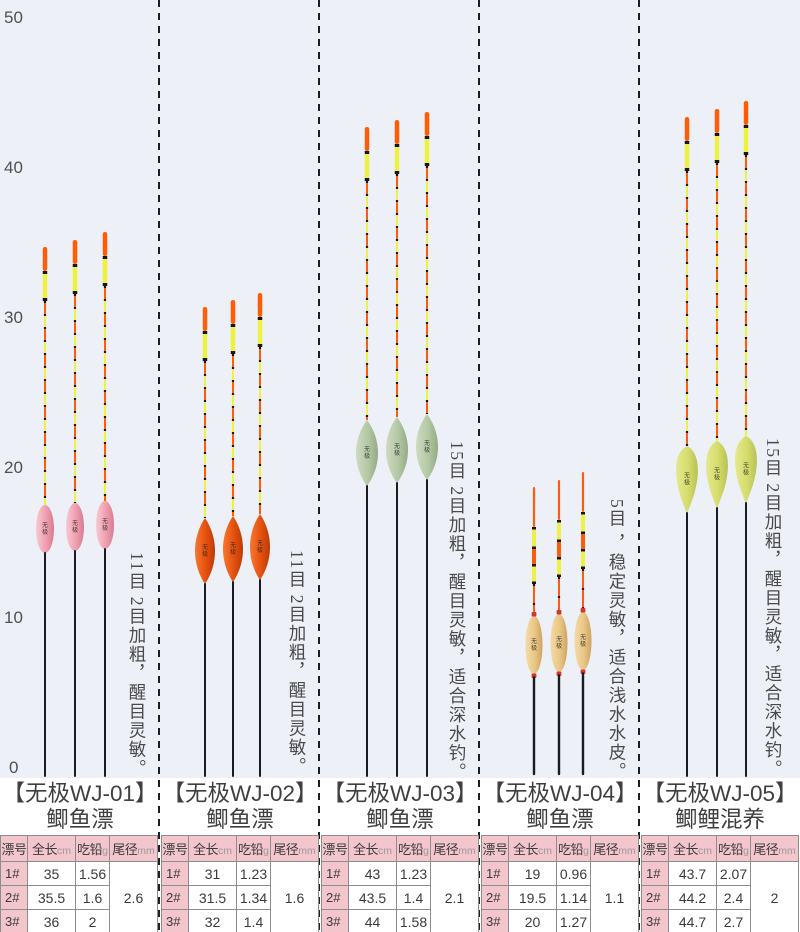 This screenshot has height=932, width=800. What do you see at coordinates (294, 896) in the screenshot?
I see `cell-tail: 1.6` at bounding box center [294, 896].